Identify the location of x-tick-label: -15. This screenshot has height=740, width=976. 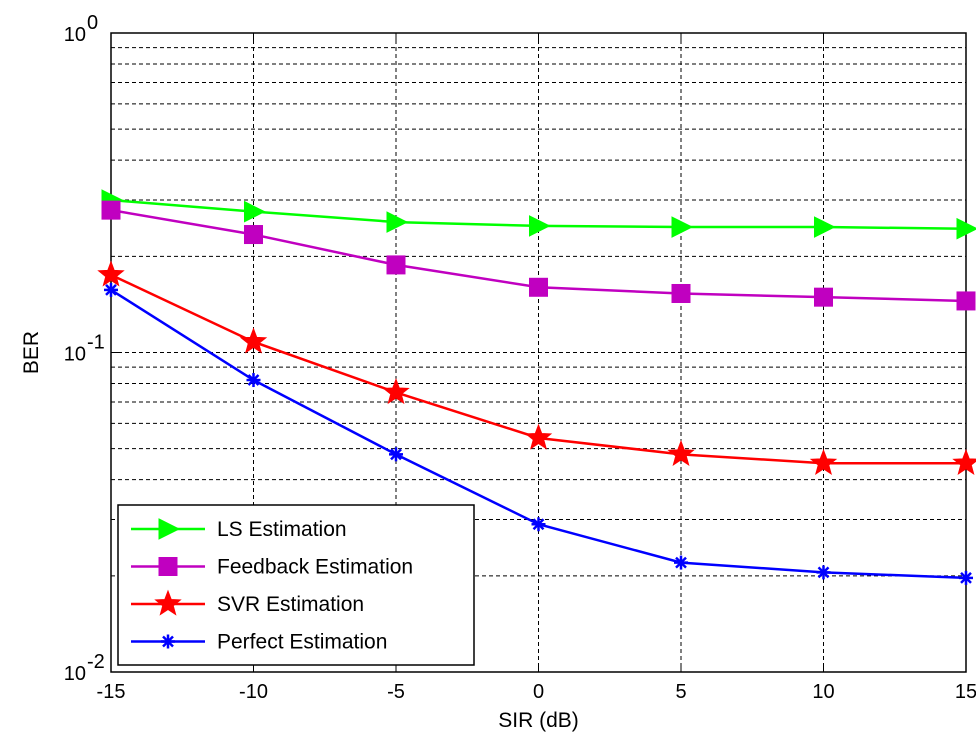
(111, 692).